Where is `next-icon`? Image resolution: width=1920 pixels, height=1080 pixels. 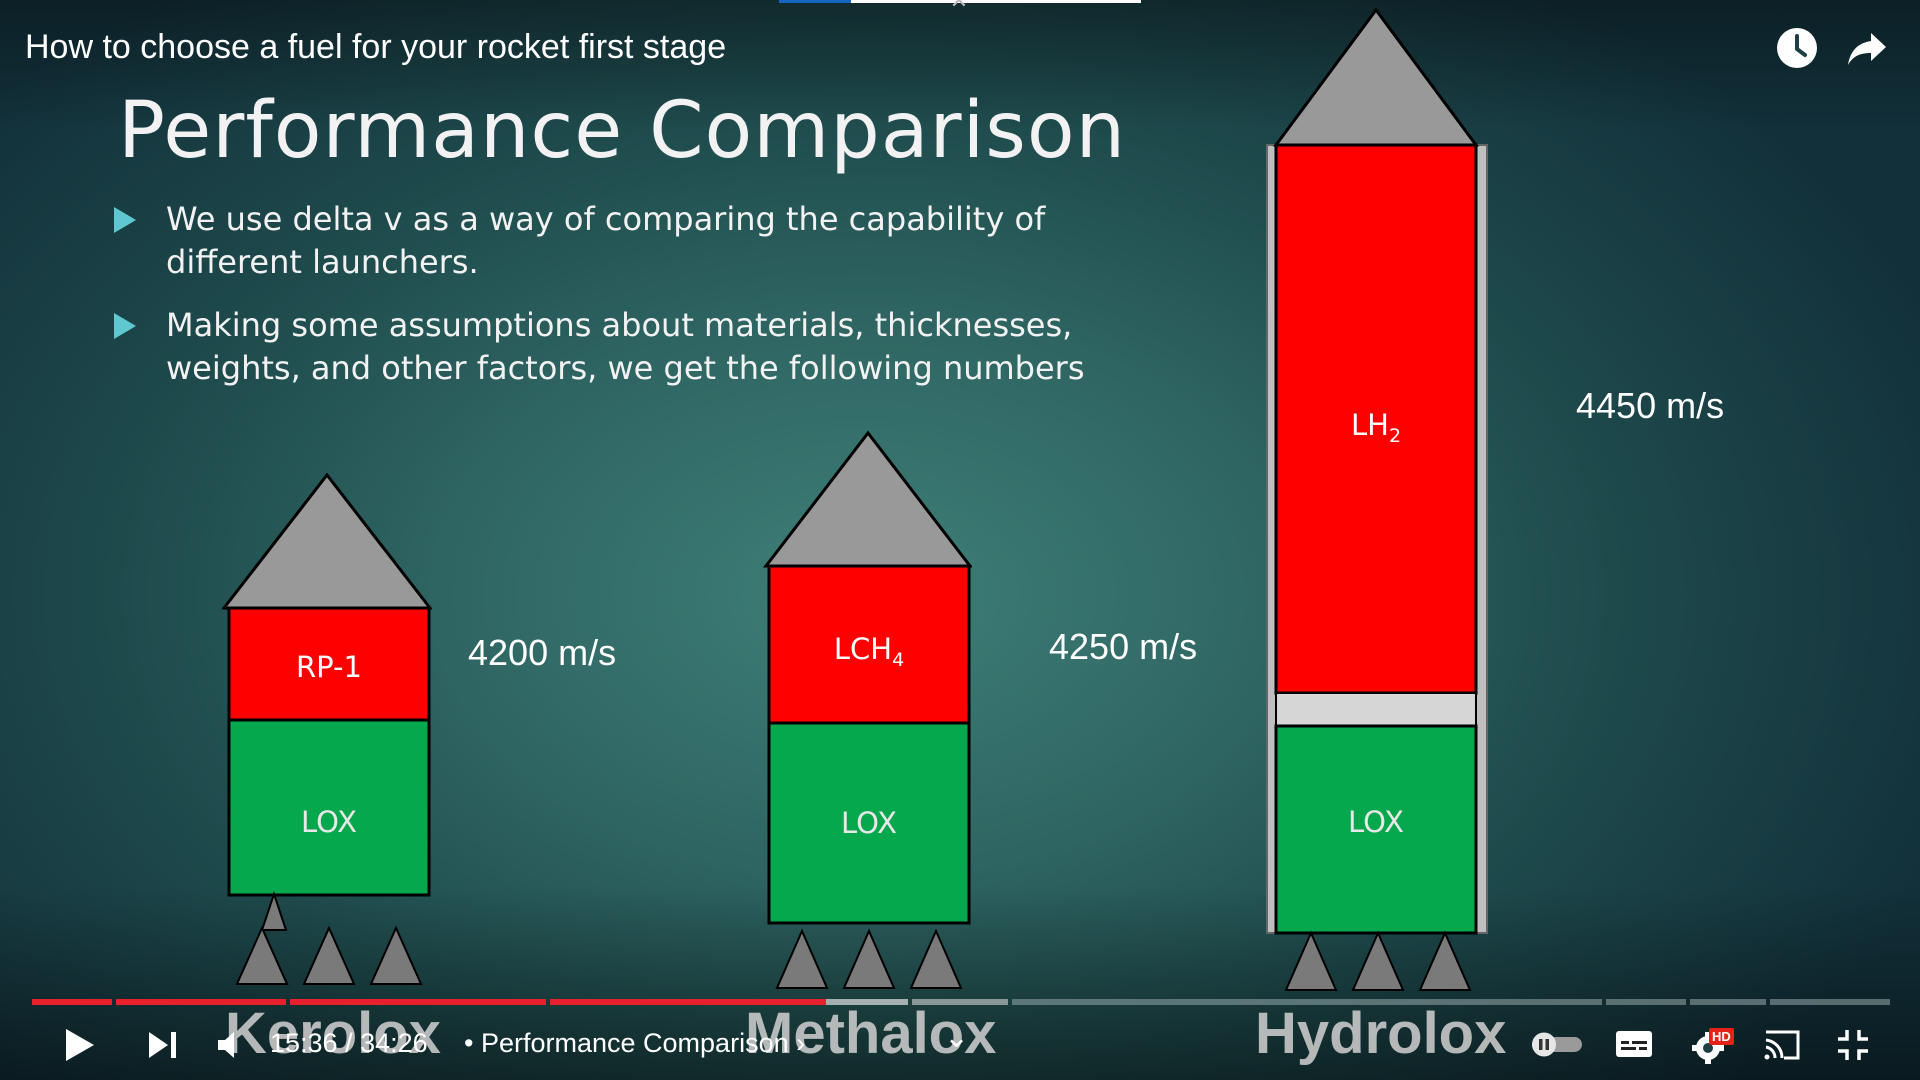
next-icon is located at coordinates (163, 1045).